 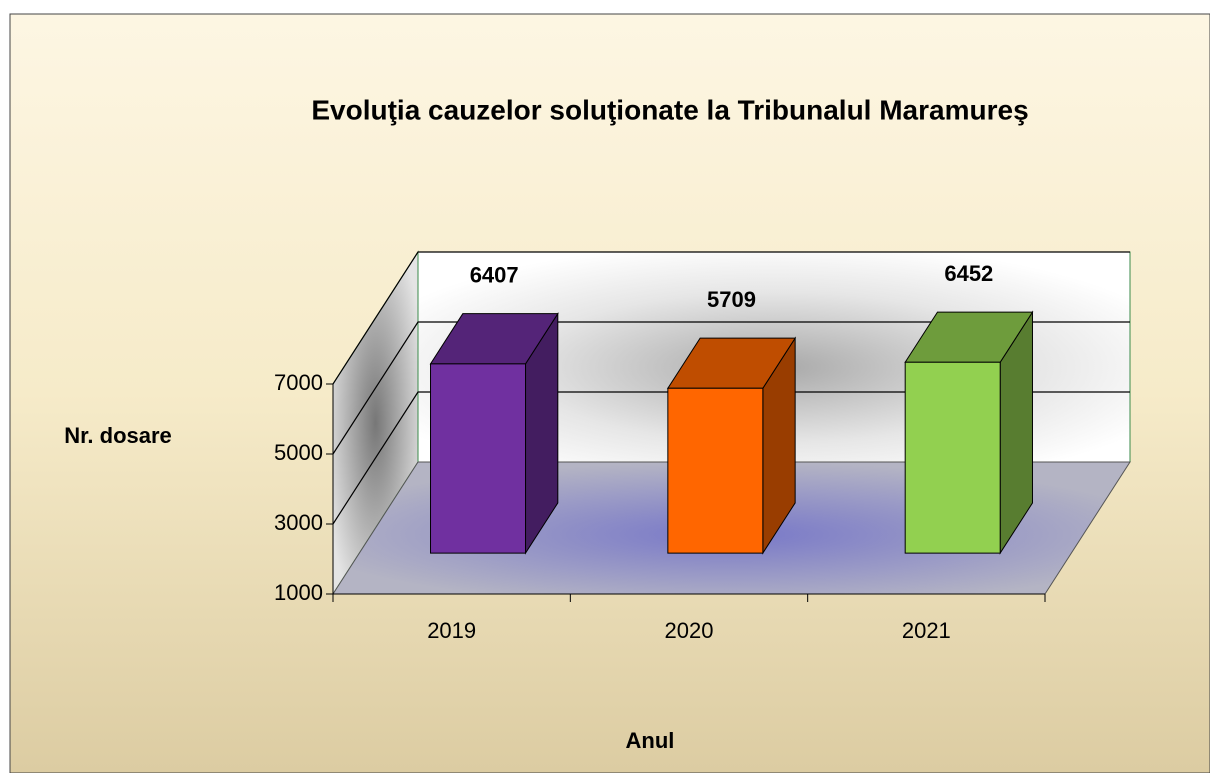 What do you see at coordinates (118, 435) in the screenshot?
I see `y-axis-label: Nr. dosare` at bounding box center [118, 435].